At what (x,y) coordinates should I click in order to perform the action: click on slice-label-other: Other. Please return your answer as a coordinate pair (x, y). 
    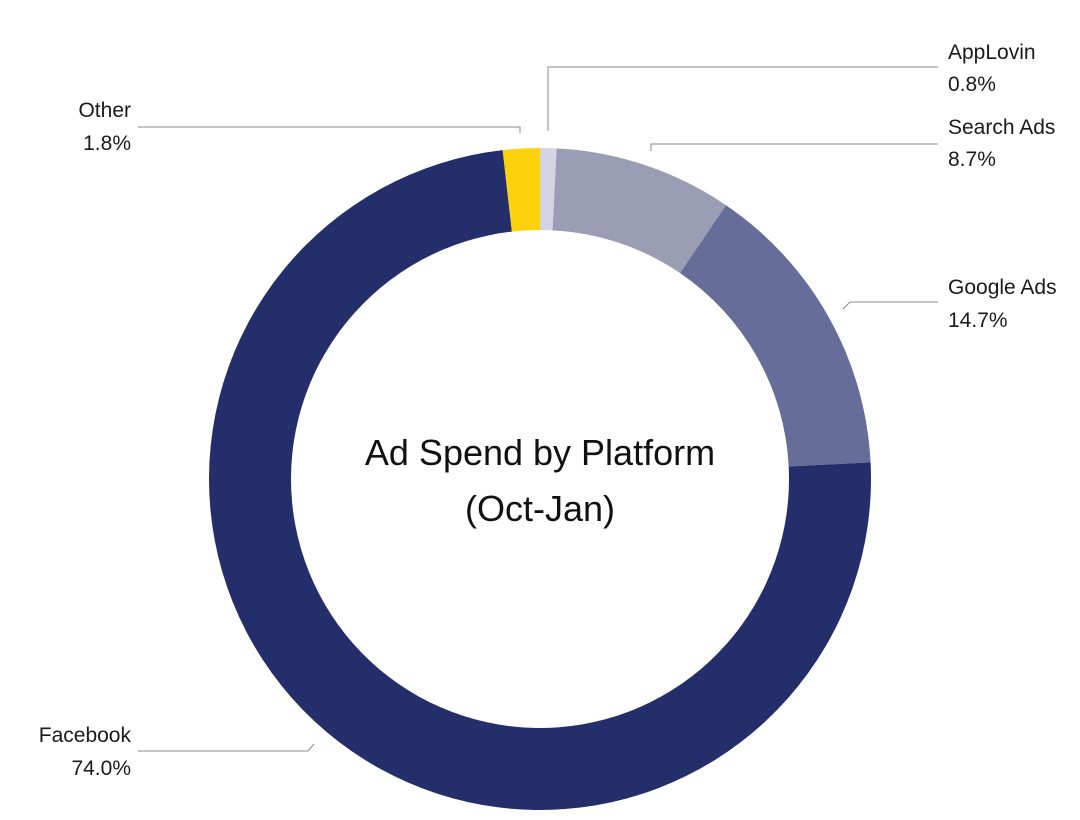
    Looking at the image, I should click on (104, 110).